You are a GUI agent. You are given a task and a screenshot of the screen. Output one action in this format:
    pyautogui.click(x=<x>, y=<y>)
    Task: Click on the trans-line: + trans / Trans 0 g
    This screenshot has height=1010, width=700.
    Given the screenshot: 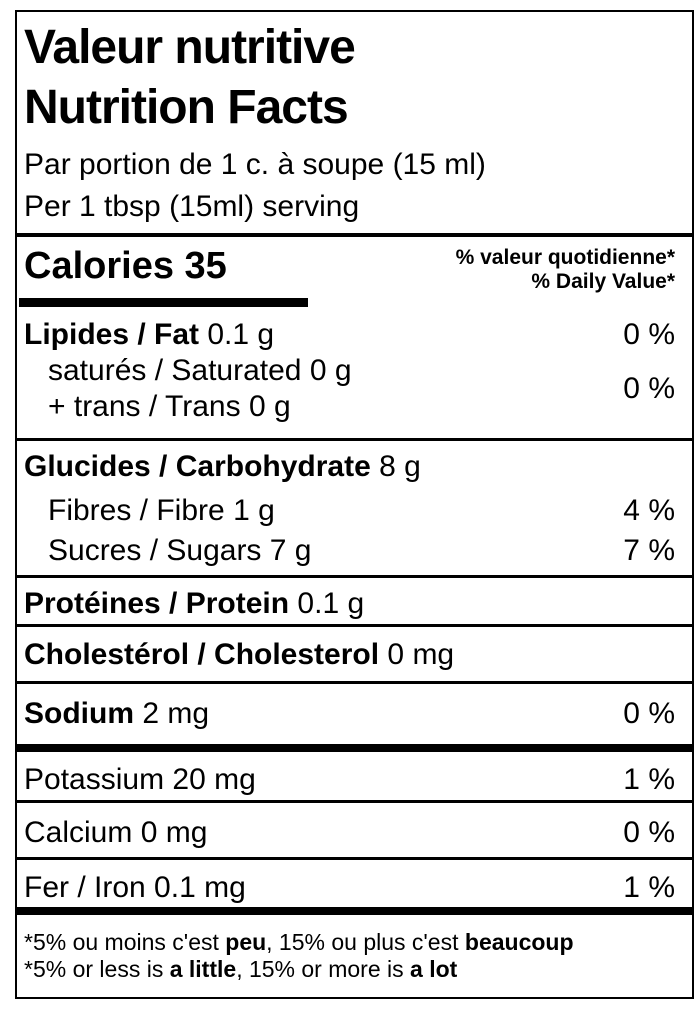 What is the action you would take?
    pyautogui.click(x=188, y=407)
    